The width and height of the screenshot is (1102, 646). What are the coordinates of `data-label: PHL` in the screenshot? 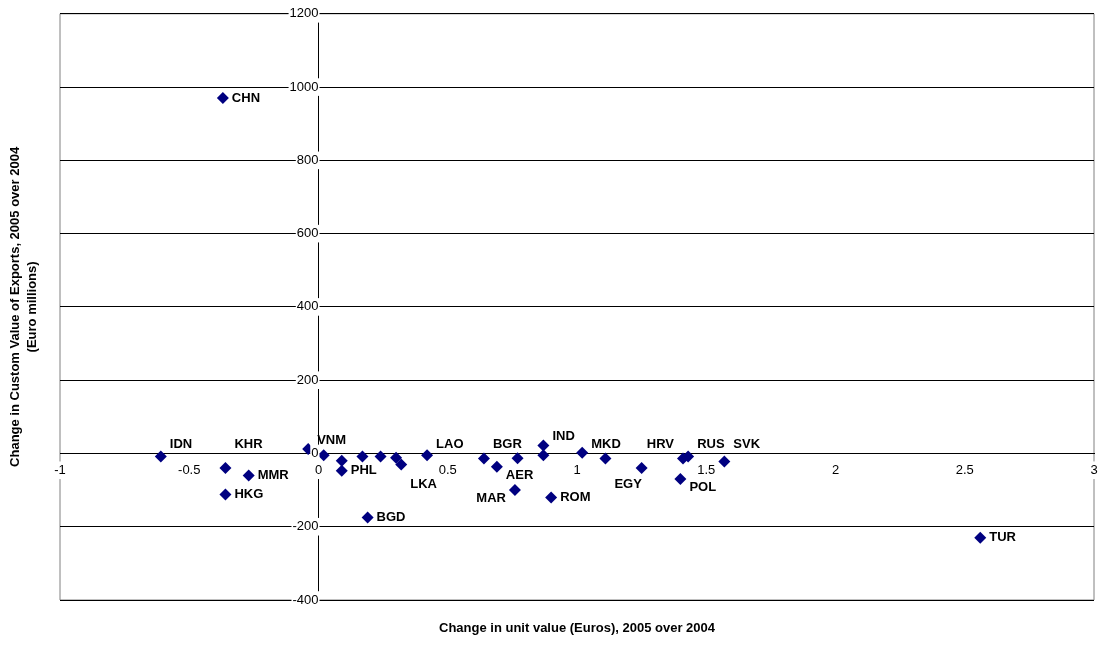 It's located at (363, 470).